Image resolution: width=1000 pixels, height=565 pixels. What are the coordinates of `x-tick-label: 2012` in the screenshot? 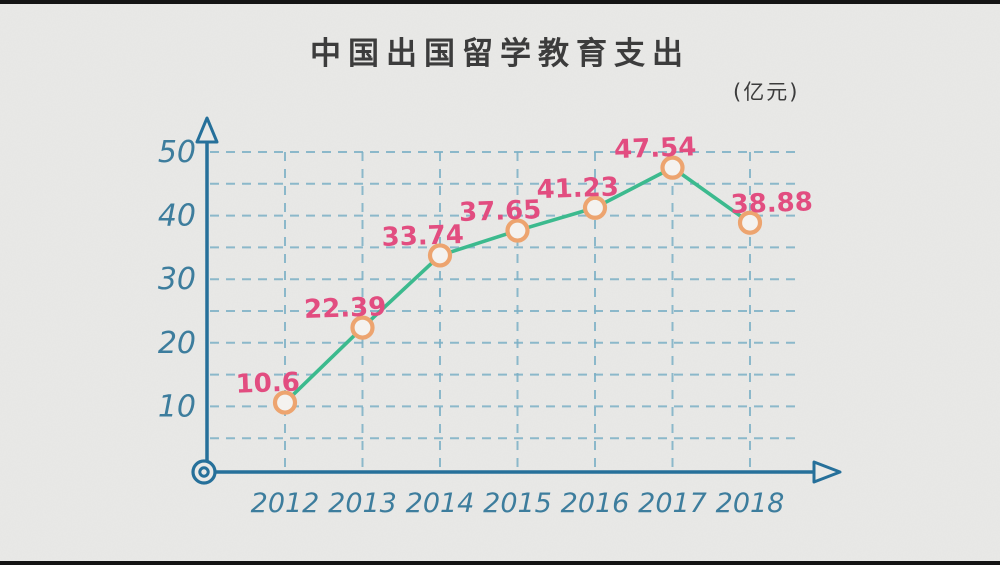 It's located at (285, 503).